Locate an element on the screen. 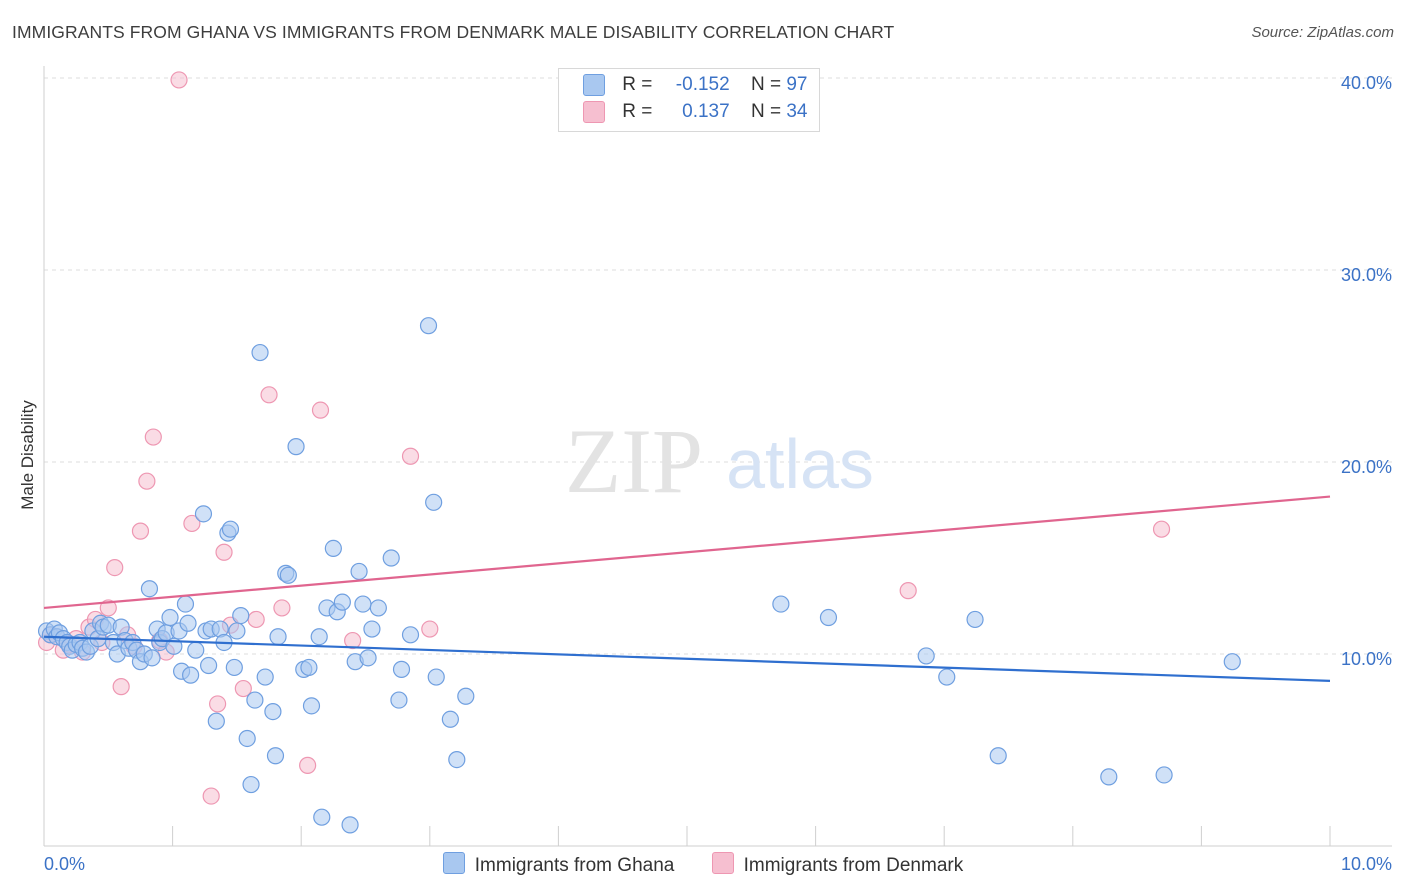 The height and width of the screenshot is (892, 1406). correlation-legend: R = -0.152 N = 97 R = 0.137 N = 34 is located at coordinates (689, 100).